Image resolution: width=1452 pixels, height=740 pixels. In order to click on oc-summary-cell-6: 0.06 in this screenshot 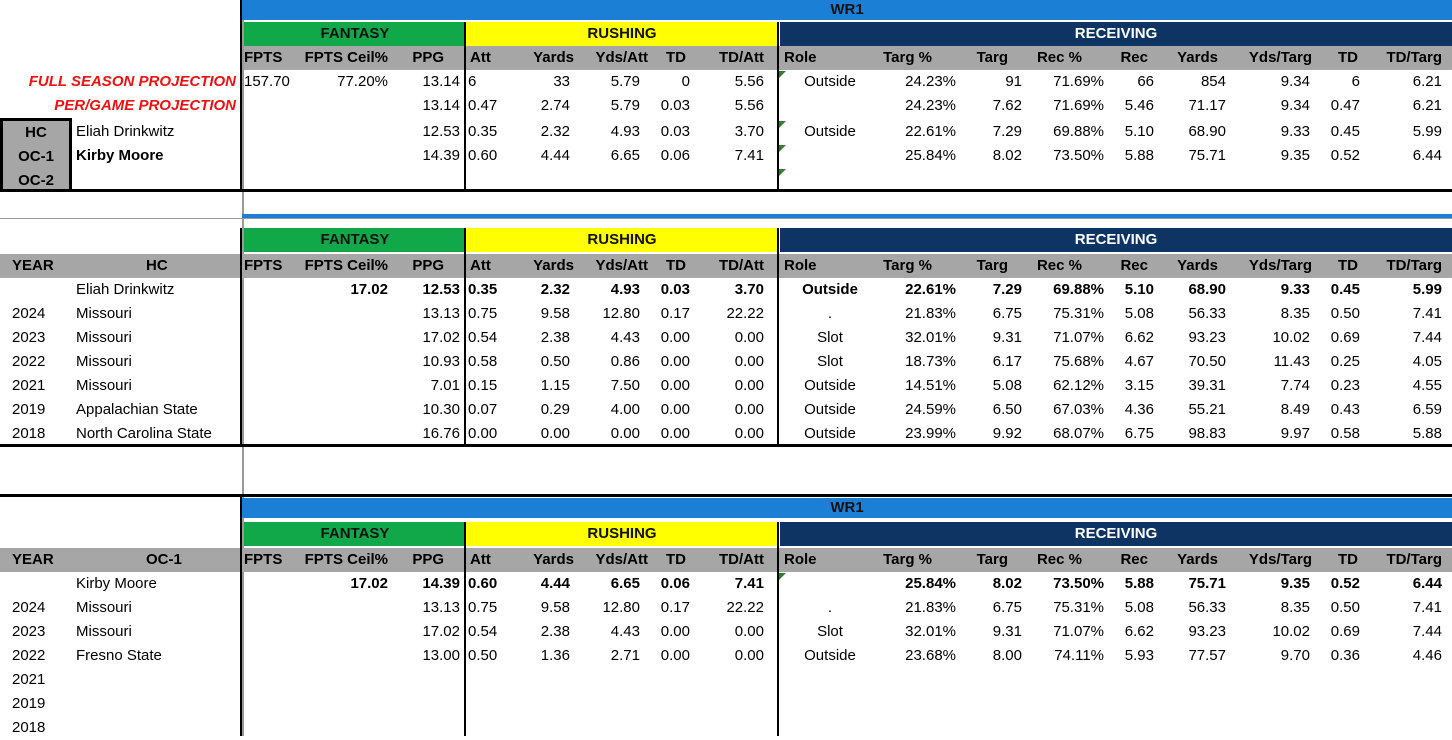, I will do `click(675, 583)`.